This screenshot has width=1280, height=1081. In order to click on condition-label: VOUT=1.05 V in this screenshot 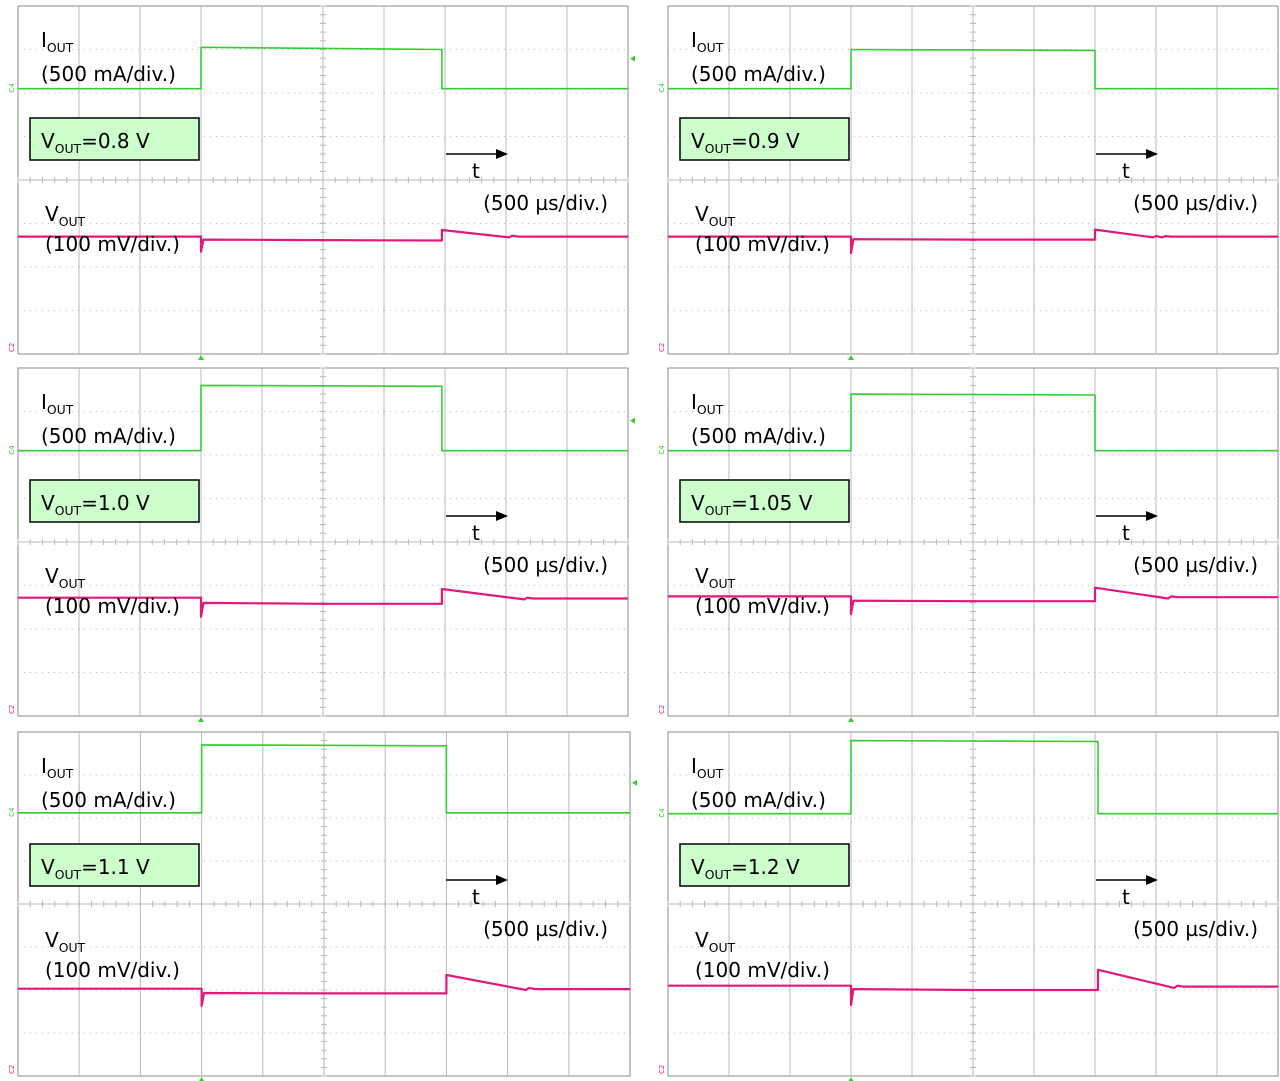, I will do `click(752, 504)`.